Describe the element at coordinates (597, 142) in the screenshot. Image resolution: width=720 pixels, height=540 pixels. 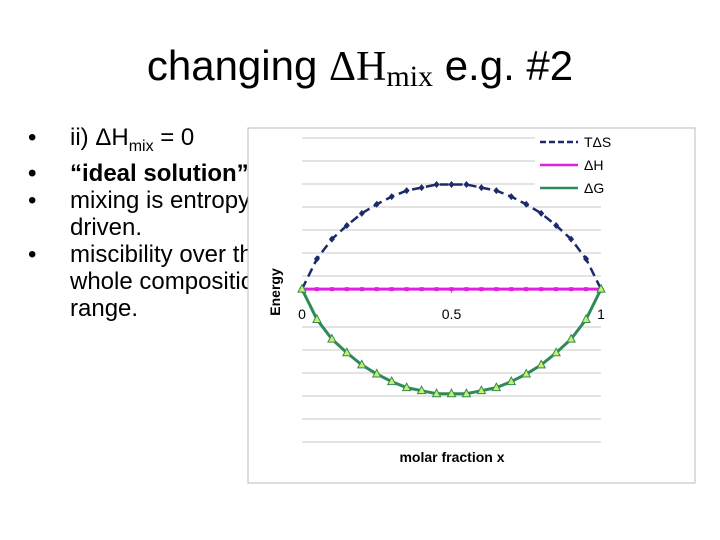
I see `legend-label: TΔS` at that location.